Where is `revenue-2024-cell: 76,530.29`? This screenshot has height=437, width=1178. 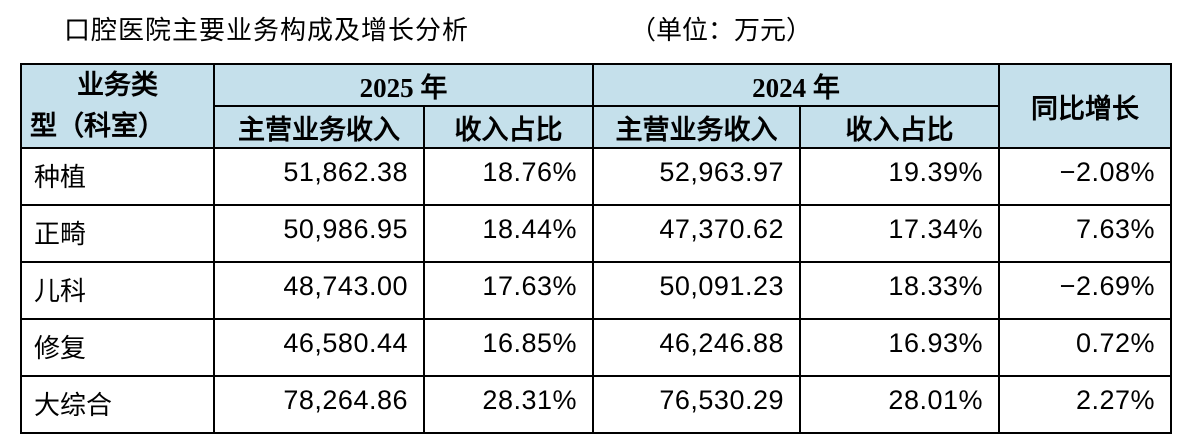
revenue-2024-cell: 76,530.29 is located at coordinates (696, 404).